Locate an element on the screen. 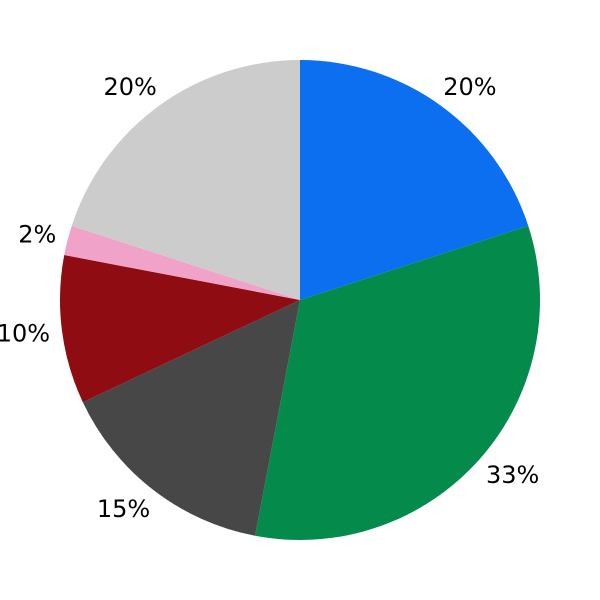  pie-slice-label-4: 2% is located at coordinates (37, 235).